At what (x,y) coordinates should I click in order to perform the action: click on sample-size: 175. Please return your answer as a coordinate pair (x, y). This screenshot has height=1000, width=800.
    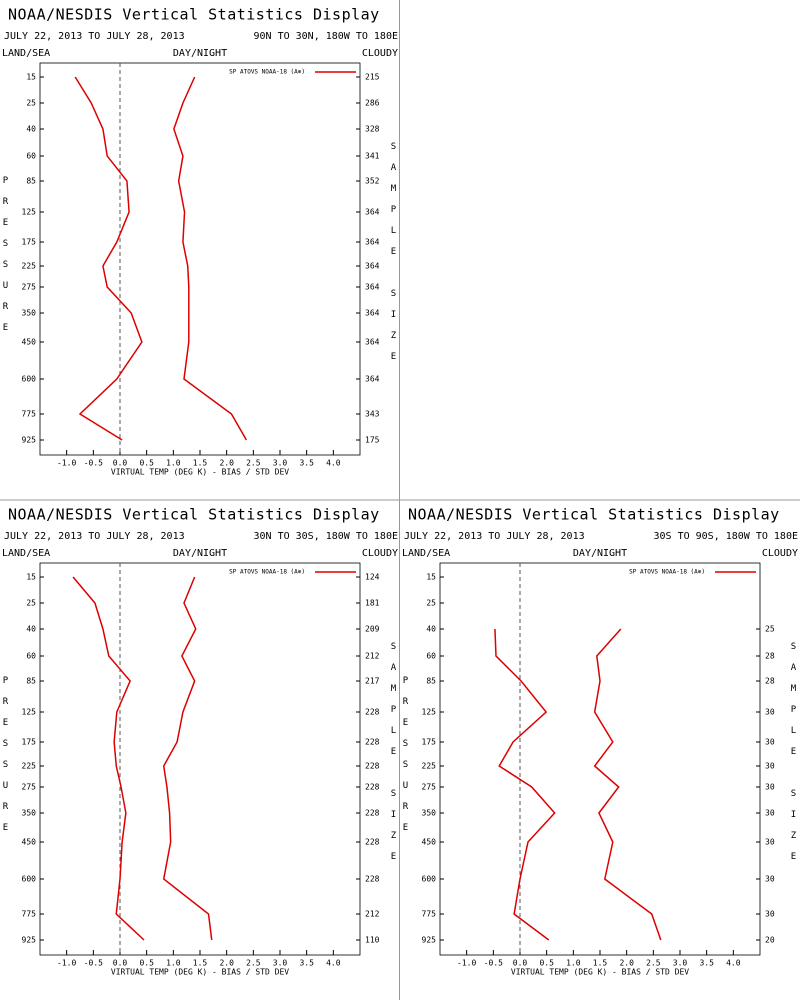
    Looking at the image, I should click on (372, 440).